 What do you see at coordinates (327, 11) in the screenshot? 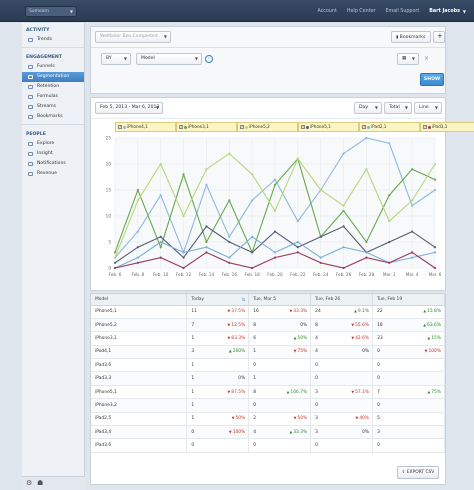
I see `account-link: Account` at bounding box center [327, 11].